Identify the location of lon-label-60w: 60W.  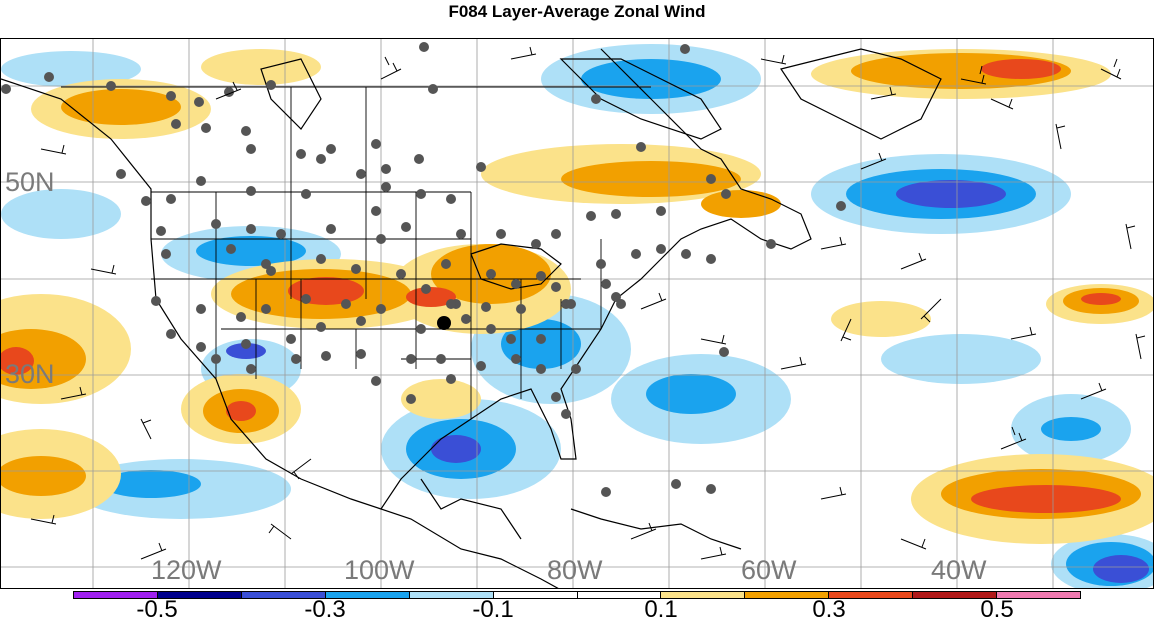
(769, 570).